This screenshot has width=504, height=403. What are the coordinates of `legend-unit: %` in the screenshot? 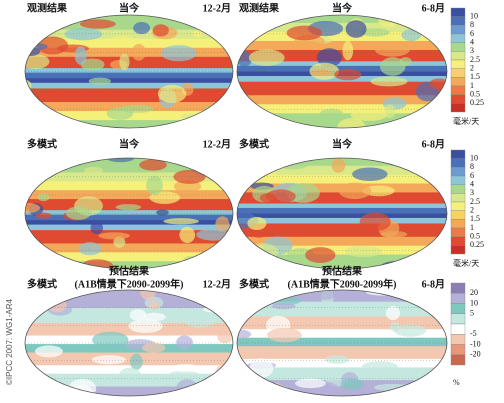 It's located at (456, 382).